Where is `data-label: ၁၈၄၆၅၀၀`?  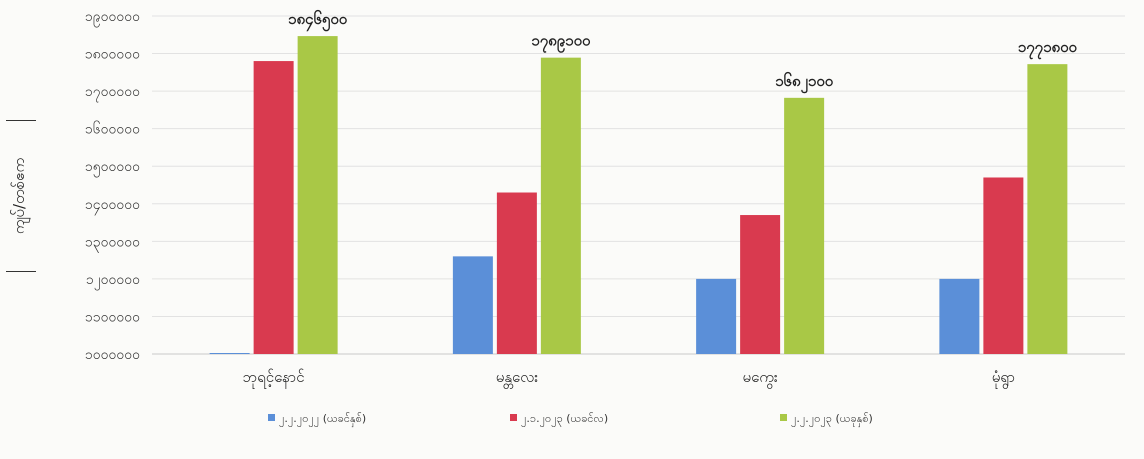
data-label: ၁၈၄၆၅၀၀ is located at coordinates (318, 20).